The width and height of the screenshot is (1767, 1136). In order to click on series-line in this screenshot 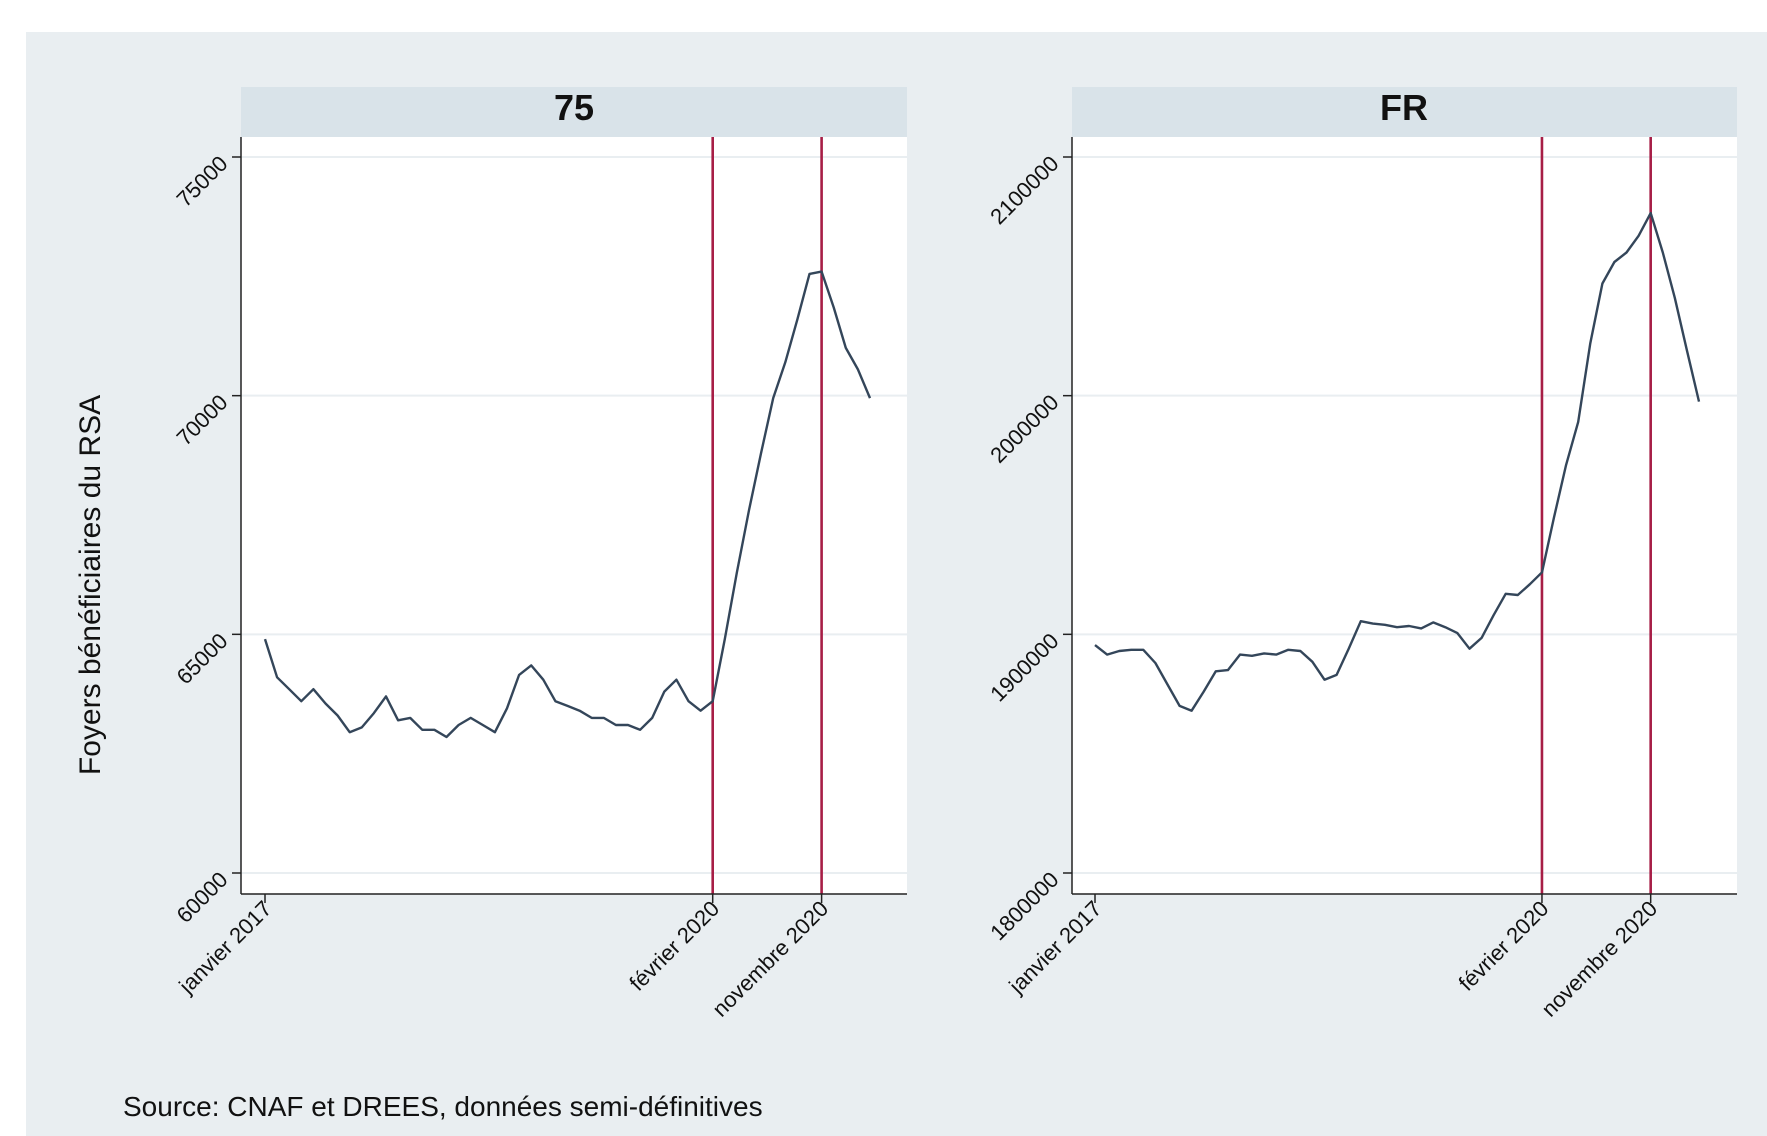, I will do `click(567, 504)`.